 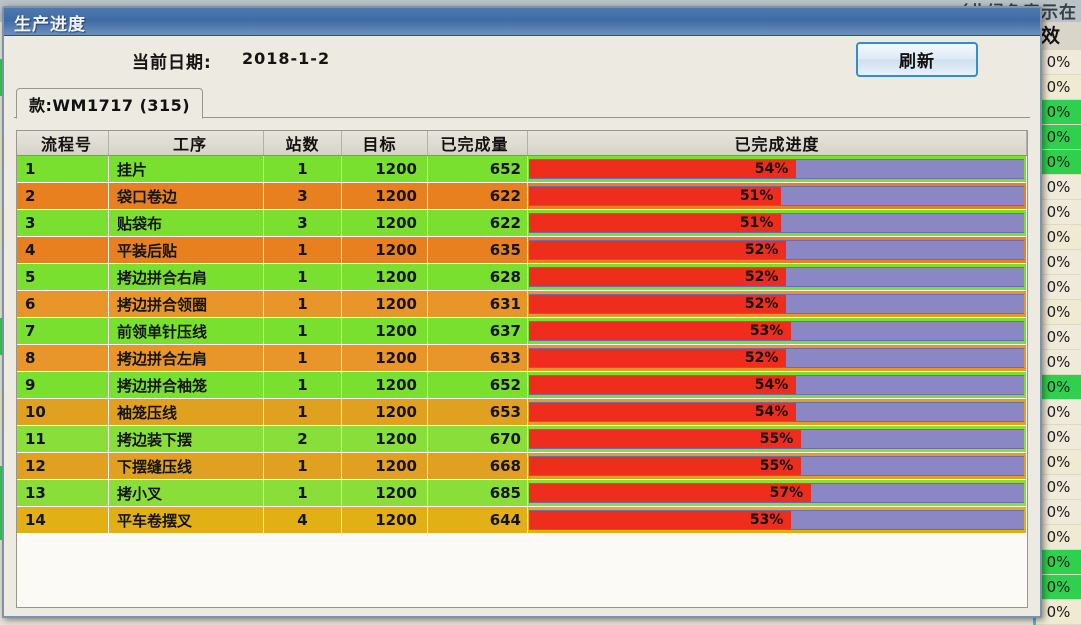 What do you see at coordinates (63, 169) in the screenshot?
I see `cell-seq: 1` at bounding box center [63, 169].